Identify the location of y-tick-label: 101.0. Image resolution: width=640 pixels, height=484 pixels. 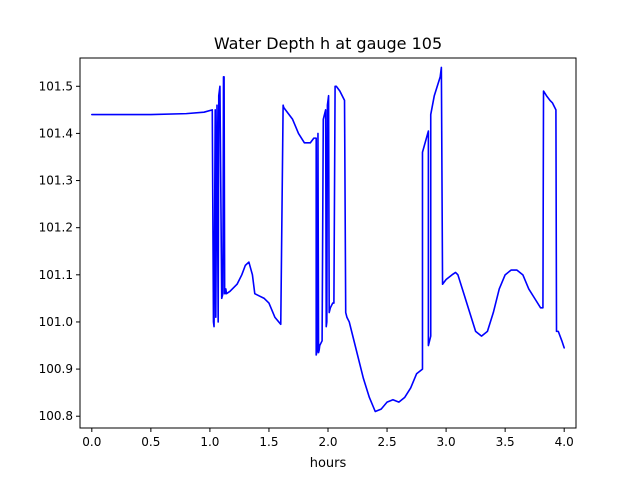
(56, 322).